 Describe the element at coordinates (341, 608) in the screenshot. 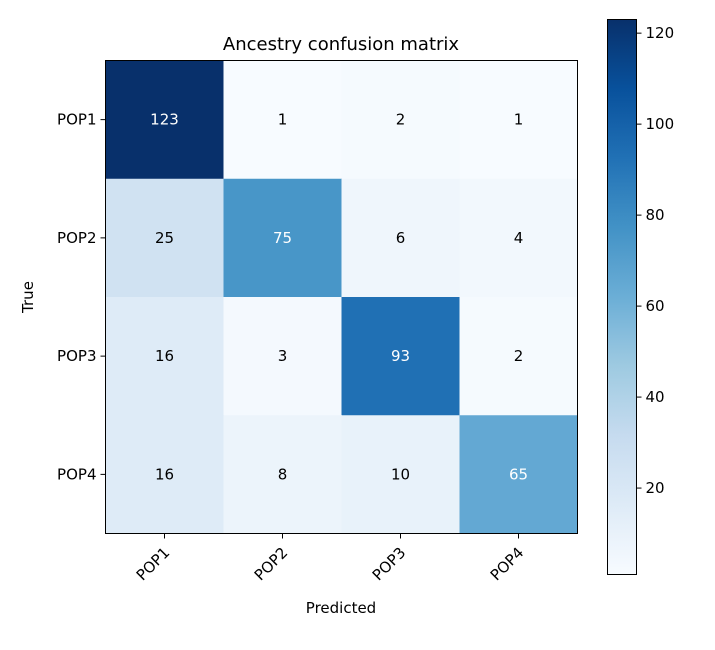

I see `x-axis-label: Predicted` at that location.